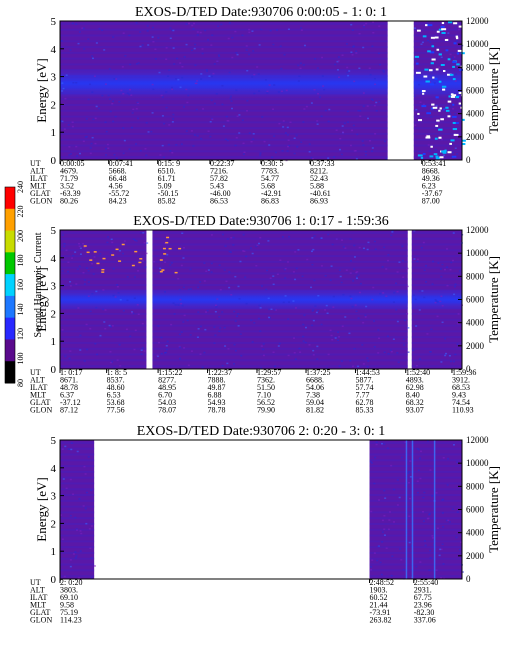 Image resolution: width=505 pixels, height=654 pixels. Describe the element at coordinates (116, 186) in the screenshot. I see `ephemeris-value: 4.56` at that location.